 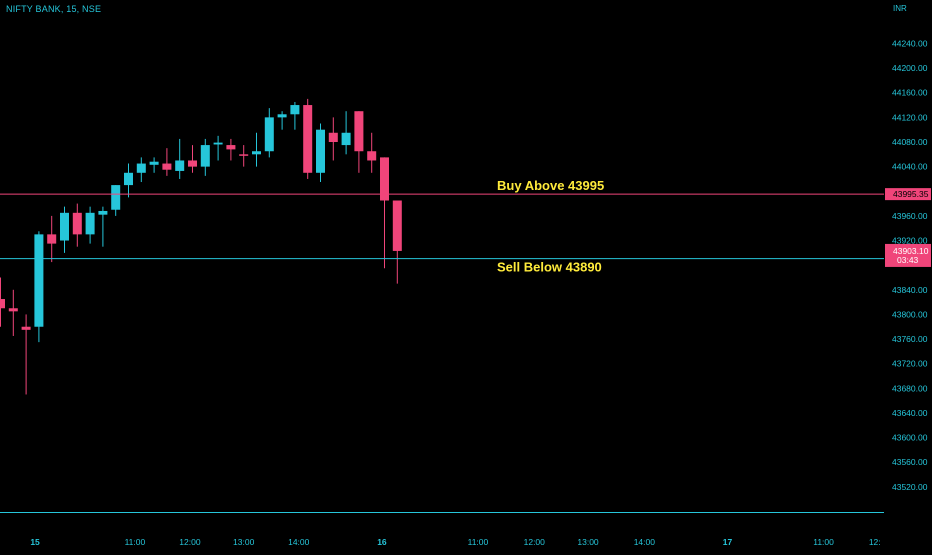 What do you see at coordinates (728, 542) in the screenshot?
I see `x-tick-label: 17` at bounding box center [728, 542].